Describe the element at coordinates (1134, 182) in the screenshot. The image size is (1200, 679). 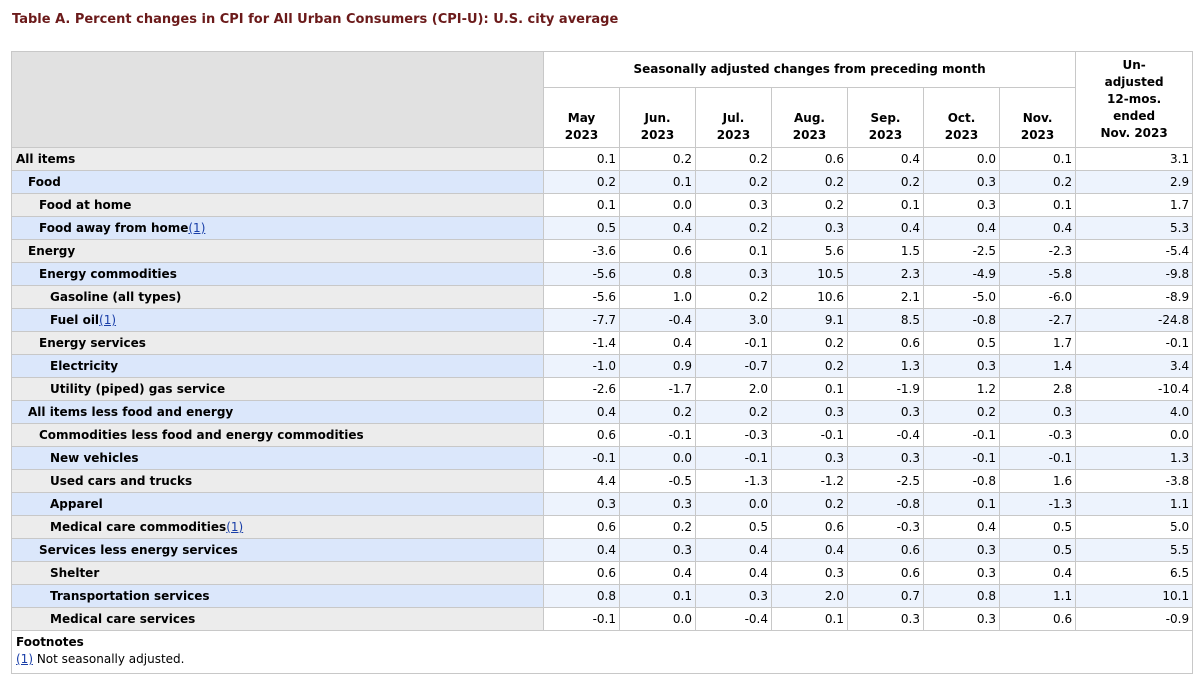
I see `unadjusted-value-cell: 2.9` at that location.